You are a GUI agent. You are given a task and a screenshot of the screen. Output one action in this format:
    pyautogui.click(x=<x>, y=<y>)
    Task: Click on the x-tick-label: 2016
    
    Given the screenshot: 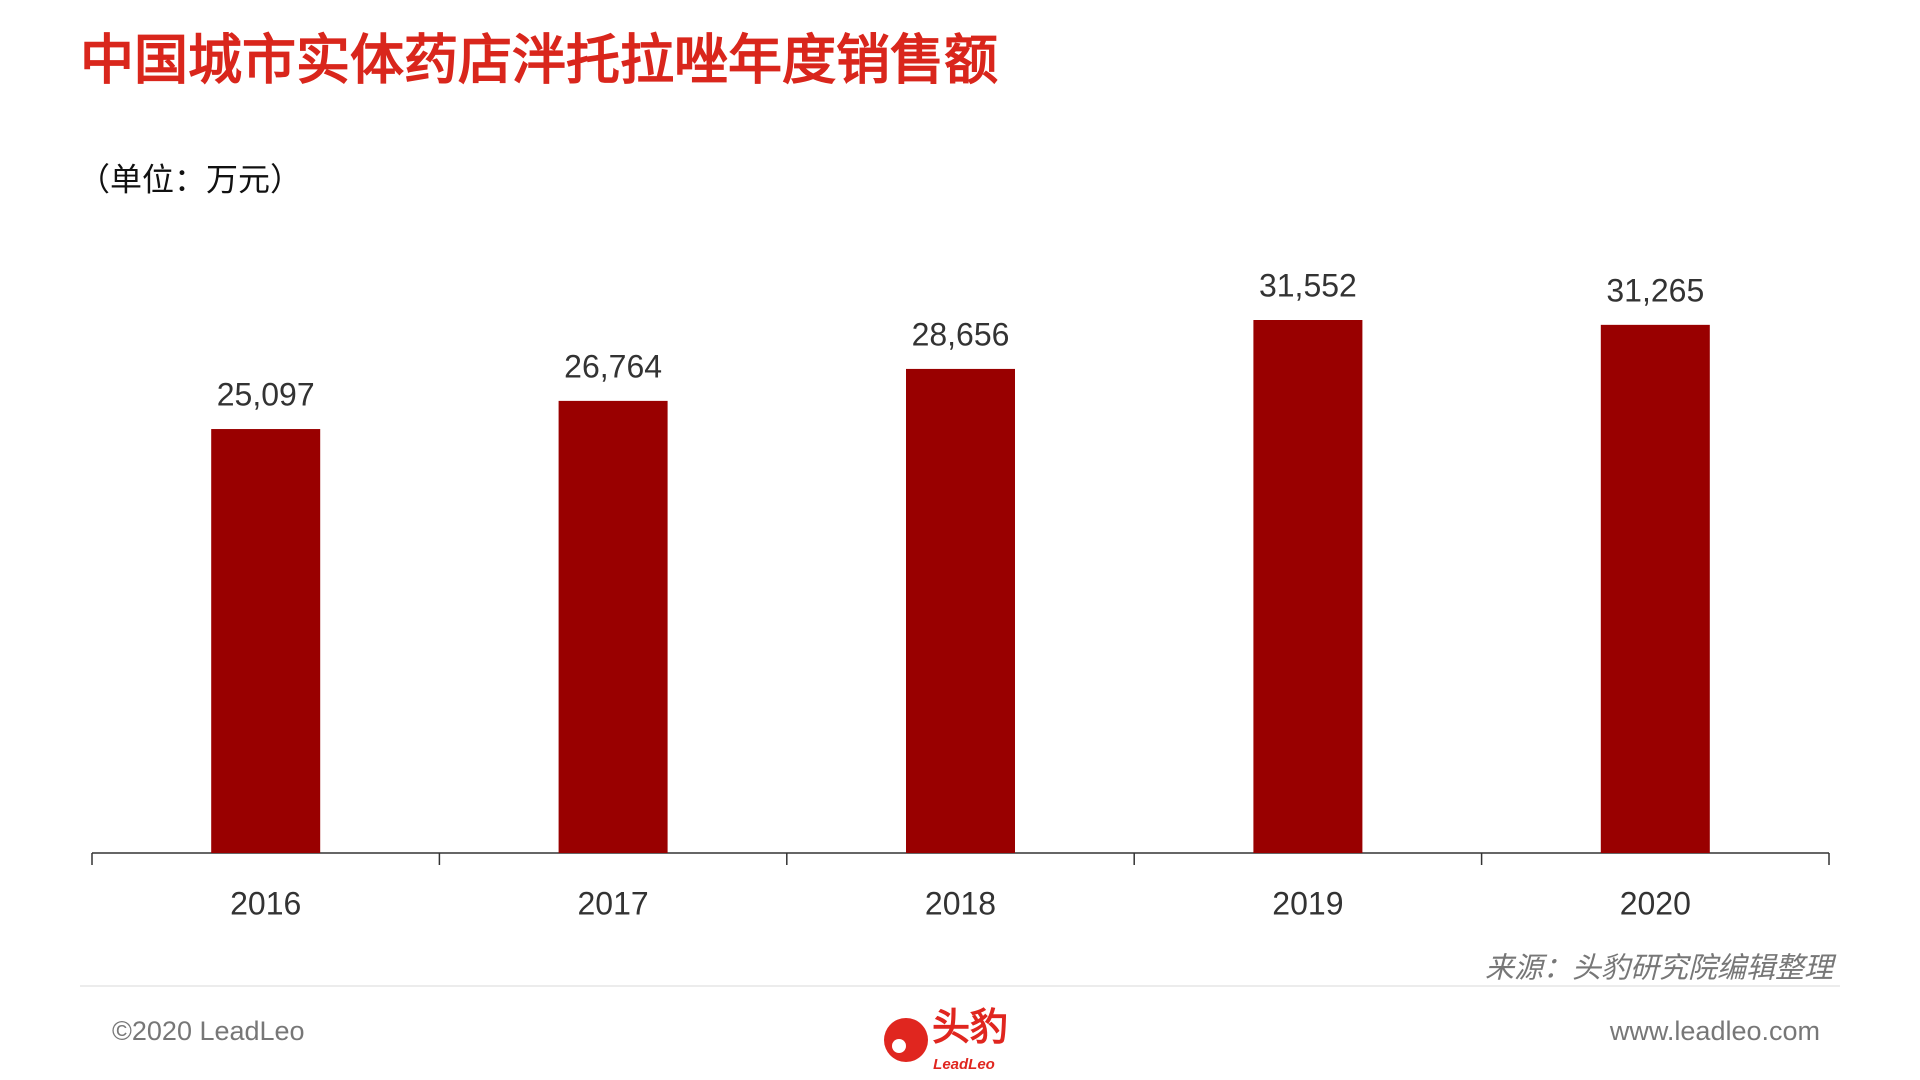 What is the action you would take?
    pyautogui.click(x=265, y=903)
    